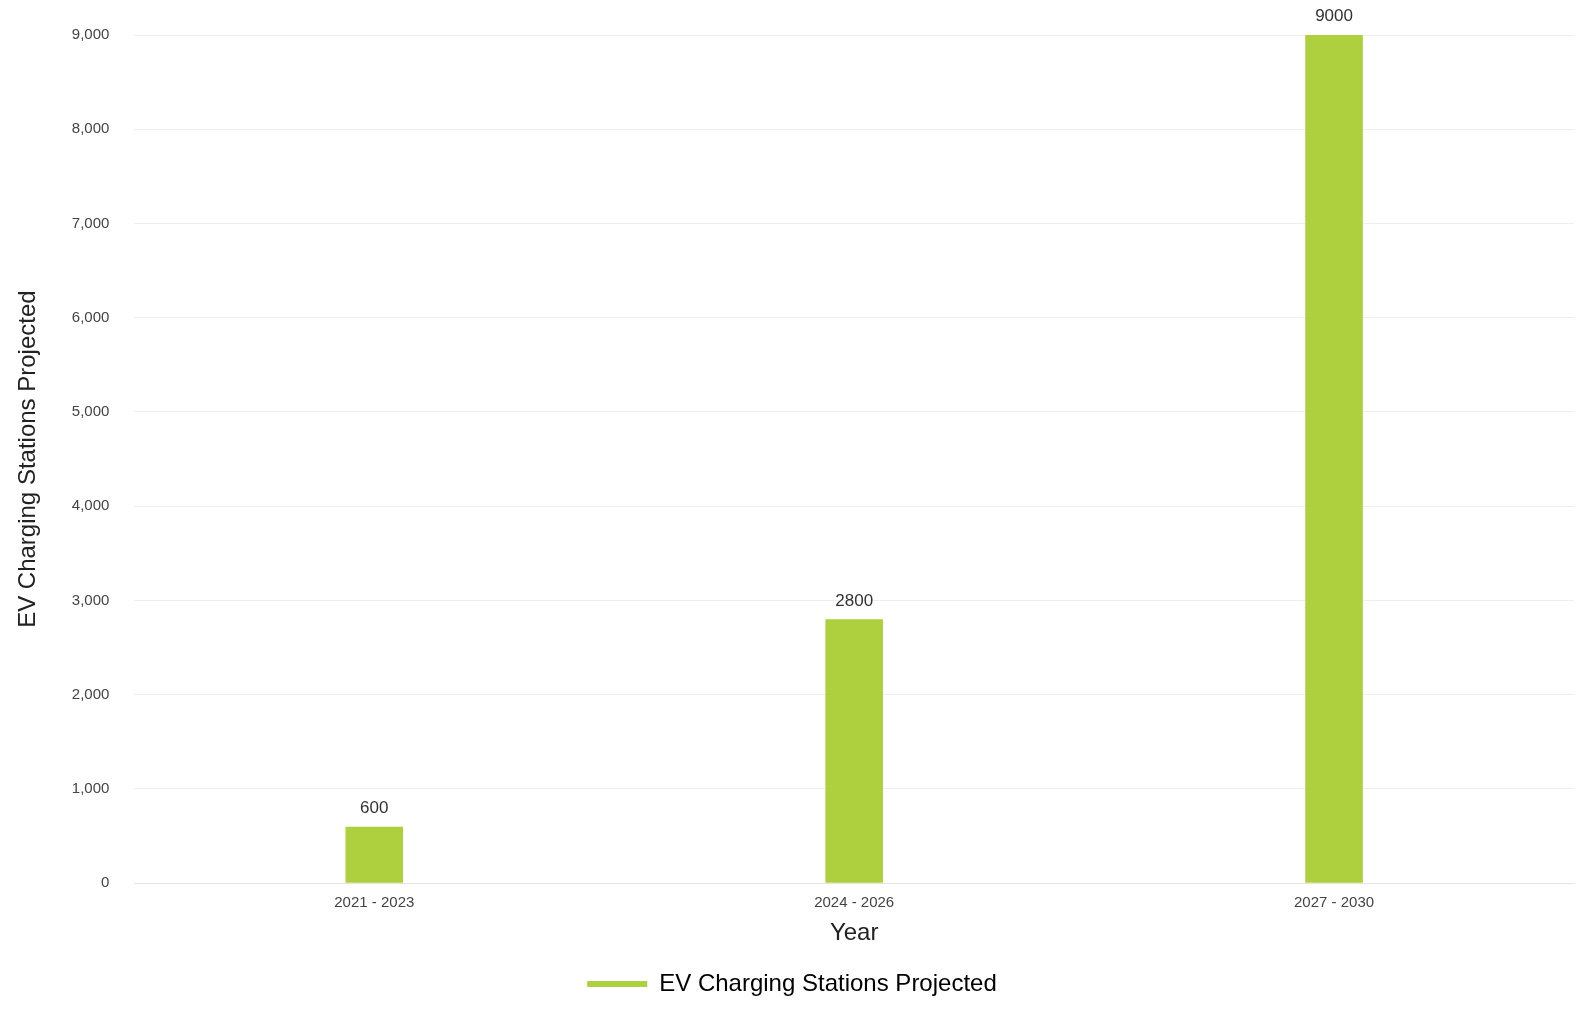 The width and height of the screenshot is (1579, 1011). What do you see at coordinates (854, 932) in the screenshot?
I see `x-axis-title: Year` at bounding box center [854, 932].